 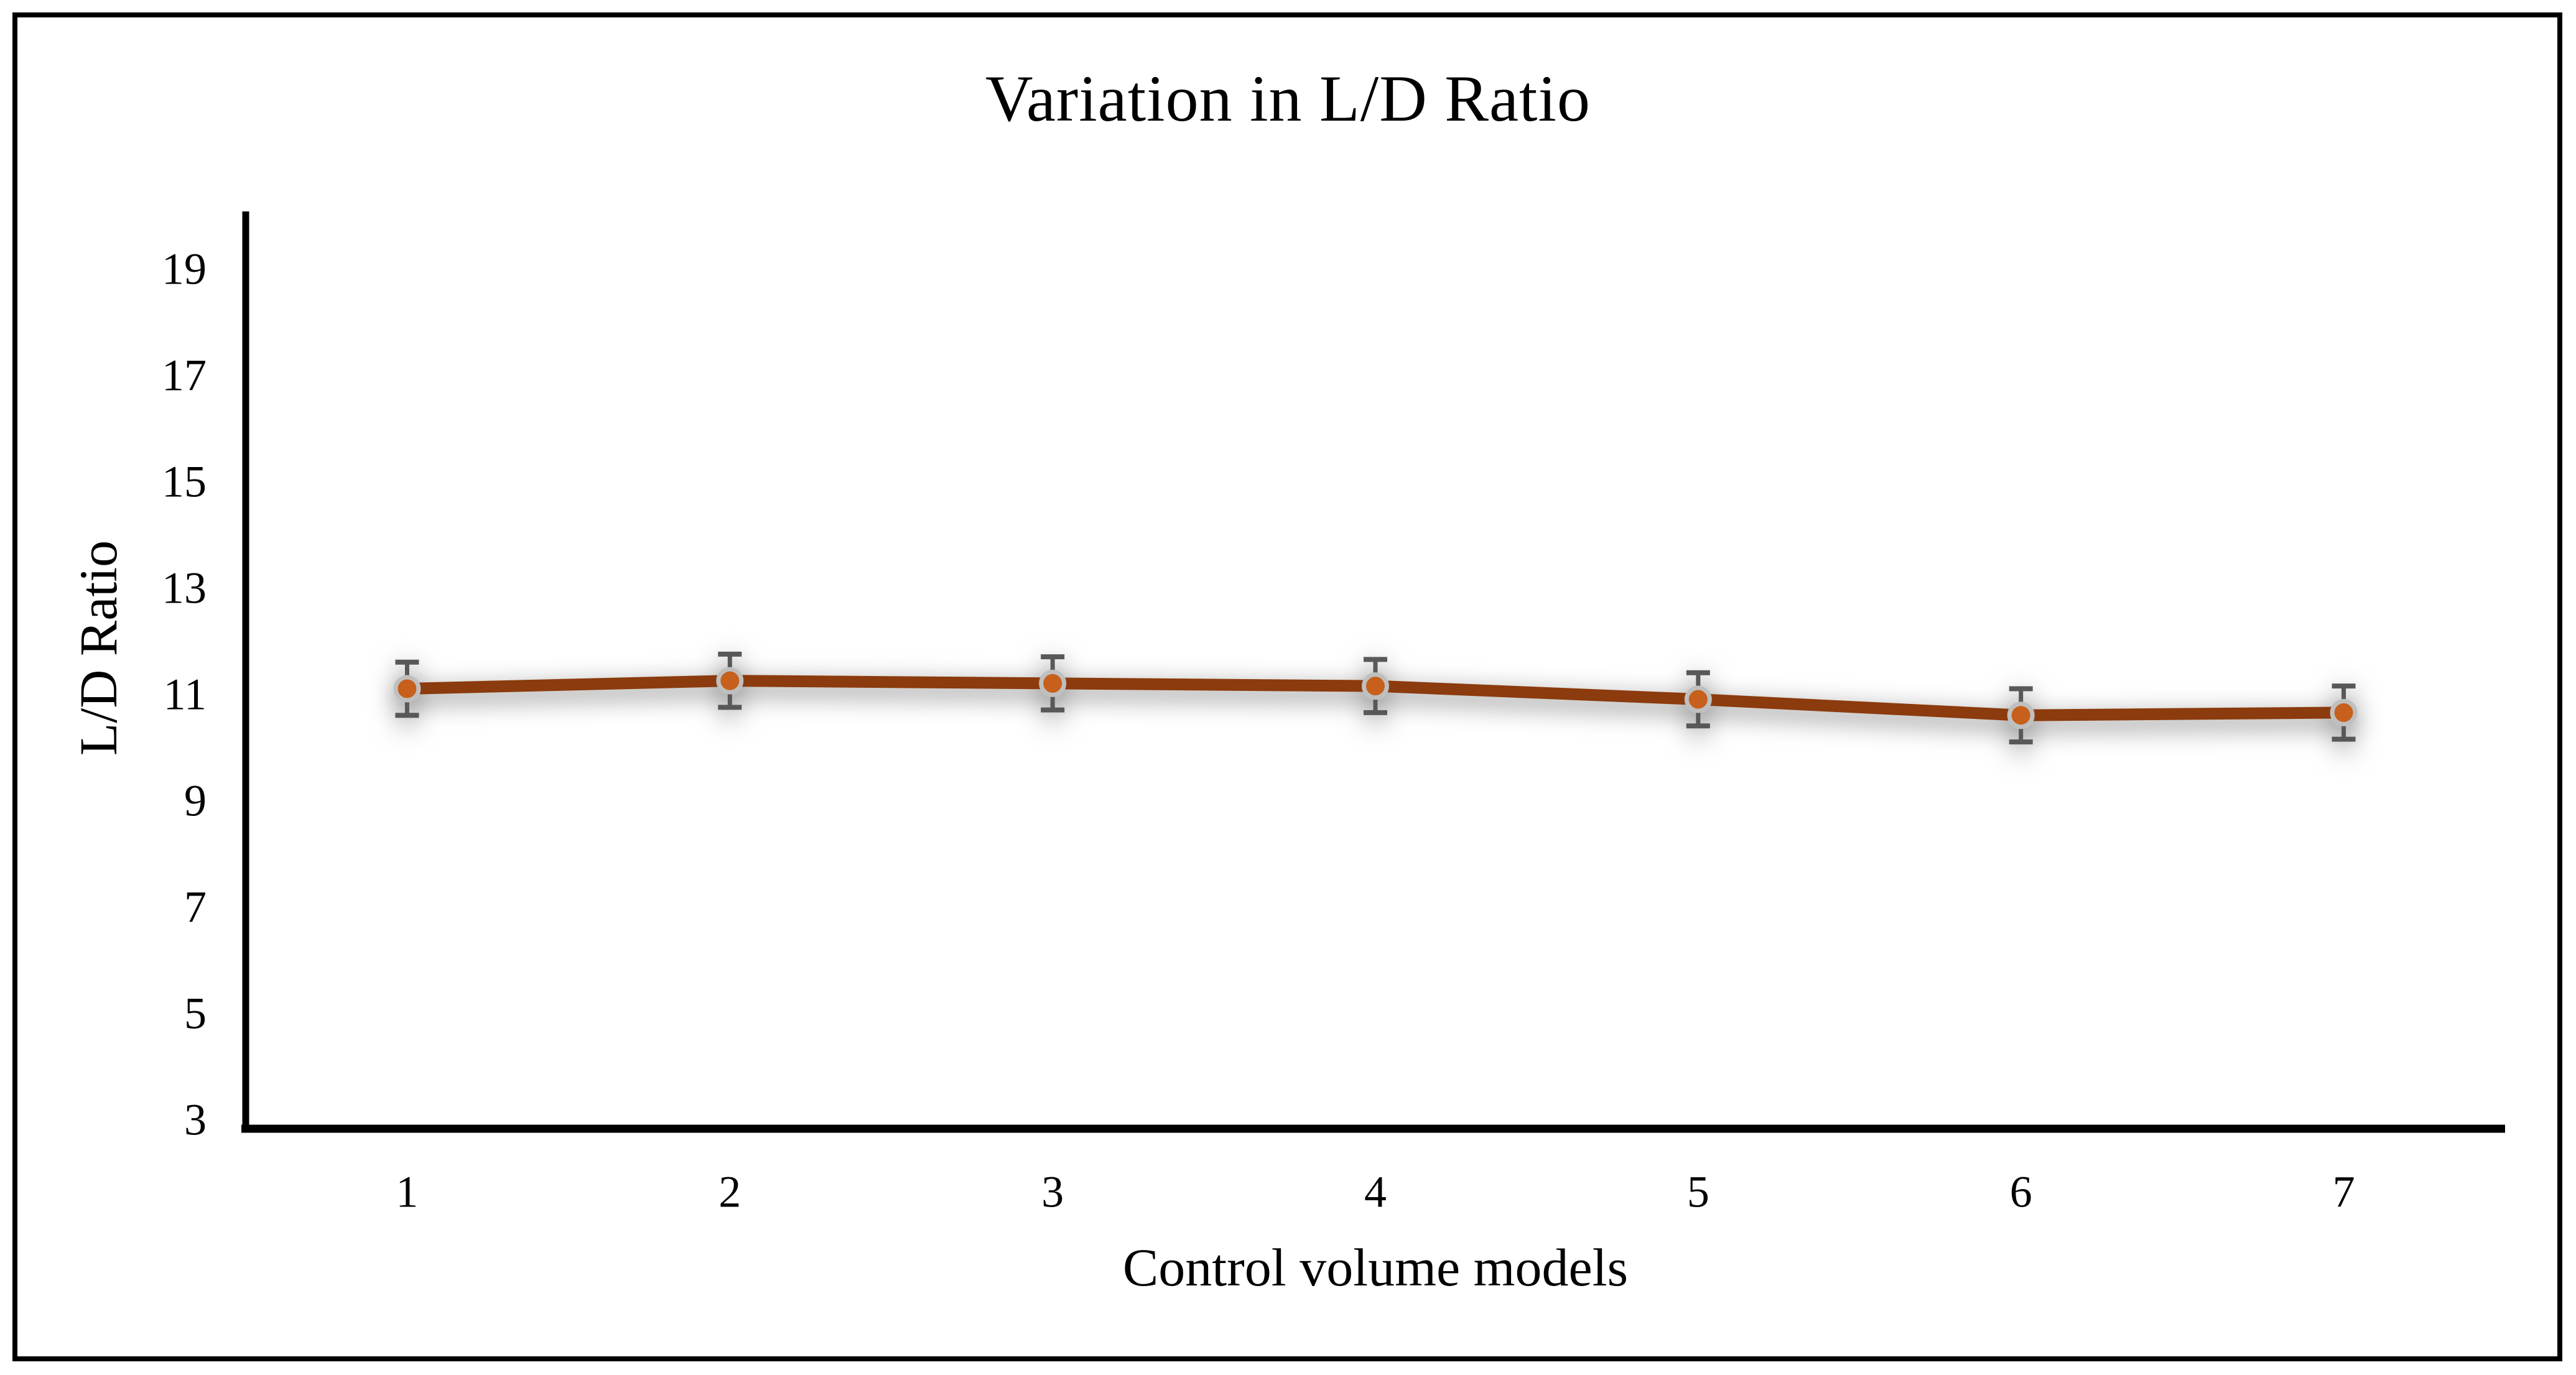 I want to click on y-tick-label: 7, so click(x=195, y=907).